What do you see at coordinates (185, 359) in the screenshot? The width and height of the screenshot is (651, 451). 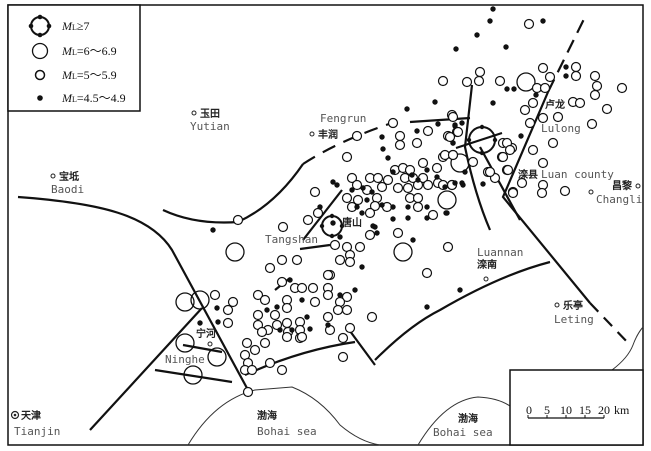 I see `place-ninghe-en: Ninghe` at bounding box center [185, 359].